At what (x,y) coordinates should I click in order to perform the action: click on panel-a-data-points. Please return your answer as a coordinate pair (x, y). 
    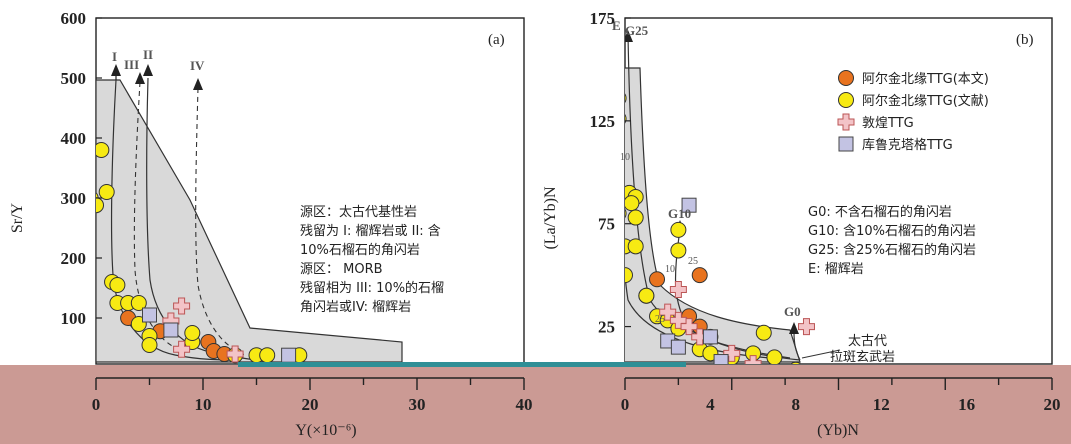
    Looking at the image, I should click on (202, 253).